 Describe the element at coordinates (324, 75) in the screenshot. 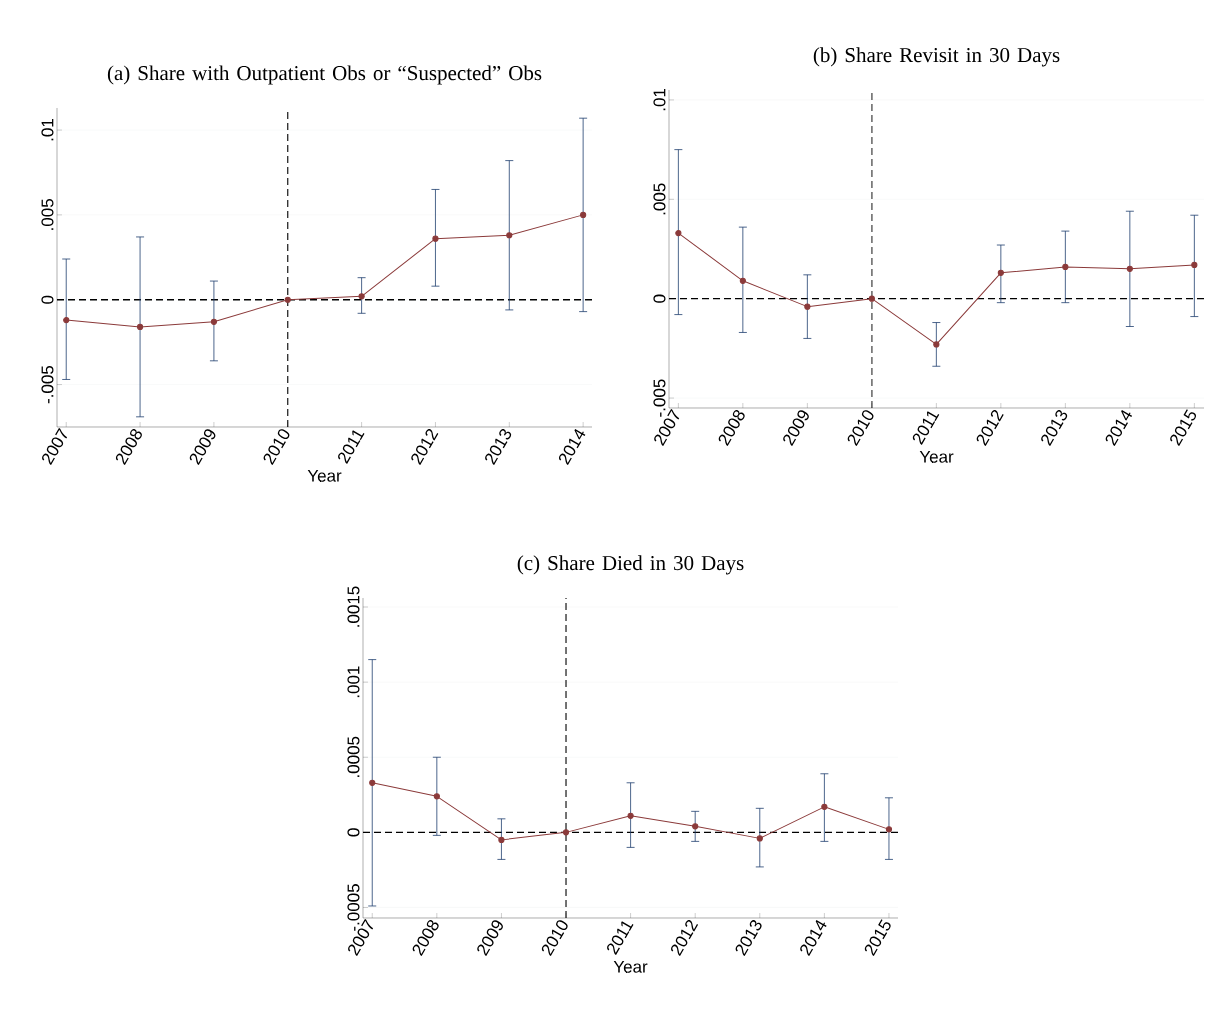

I see `chart-title: (a) Share with Outpatient Obs or “Suspected” Obs` at that location.